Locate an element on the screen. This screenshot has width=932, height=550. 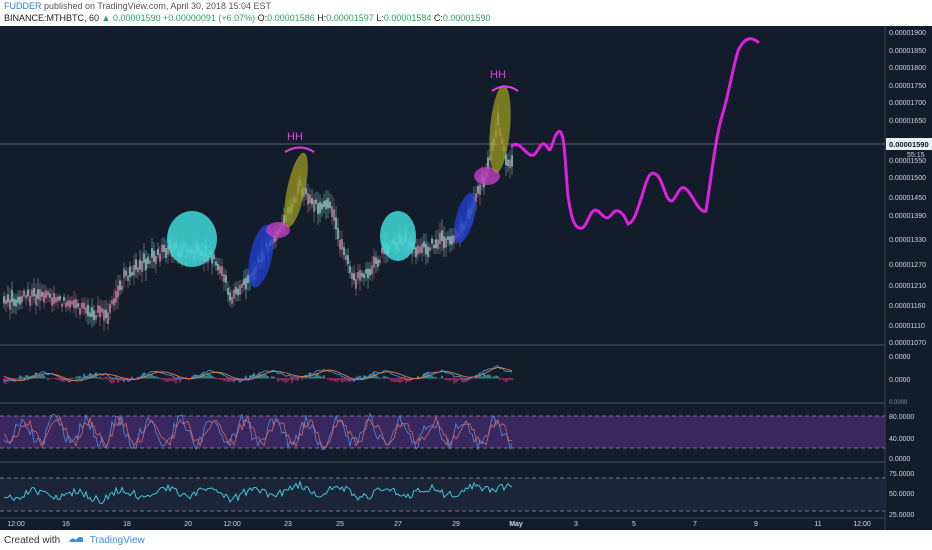
hh-label-1: HH is located at coordinates (295, 137).